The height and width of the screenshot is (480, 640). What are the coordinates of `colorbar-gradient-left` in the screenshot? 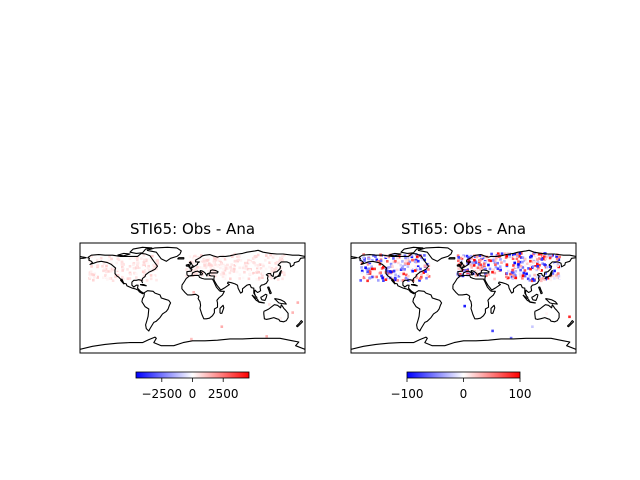 It's located at (192, 375).